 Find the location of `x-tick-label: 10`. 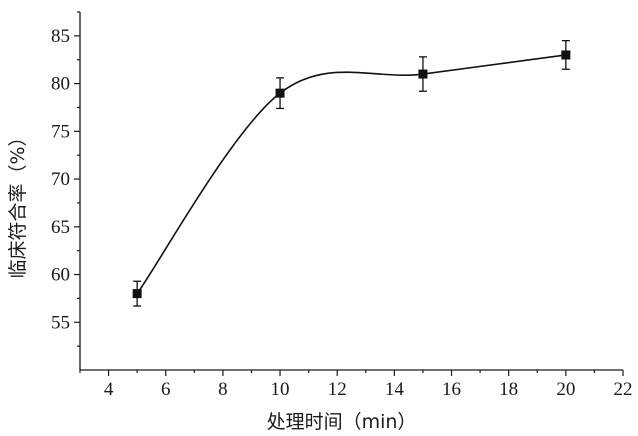

x-tick-label: 10 is located at coordinates (280, 389).